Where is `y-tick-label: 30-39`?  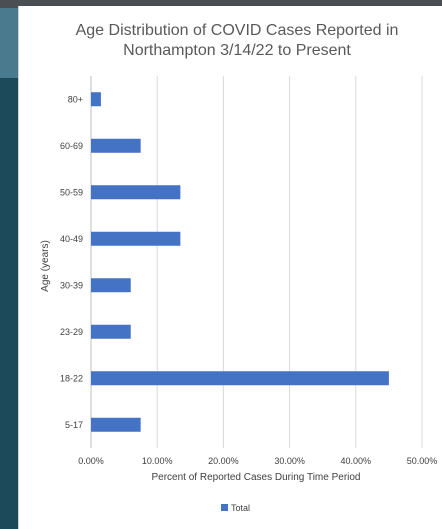 y-tick-label: 30-39 is located at coordinates (71, 285).